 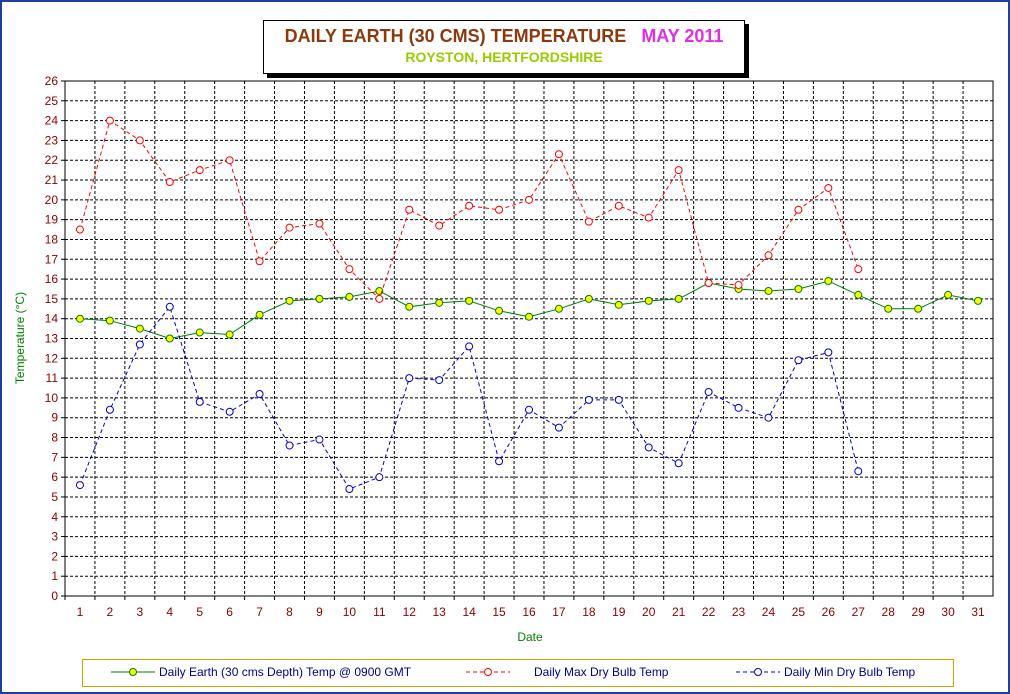 What do you see at coordinates (350, 612) in the screenshot?
I see `x-tick-label: 10` at bounding box center [350, 612].